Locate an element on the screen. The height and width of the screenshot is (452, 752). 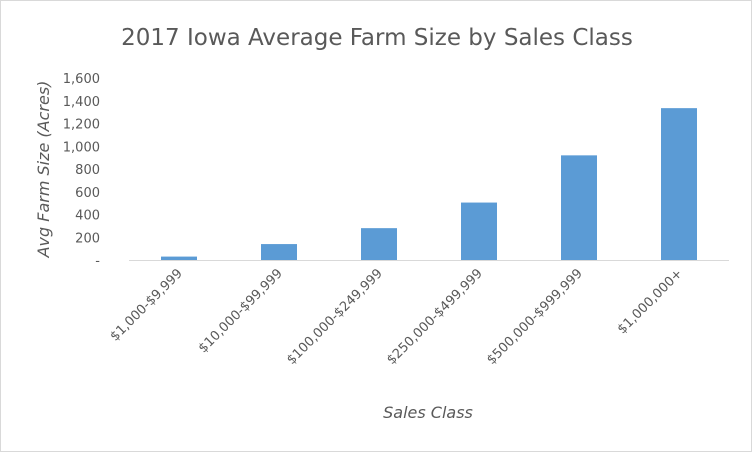
y-axis-title: Avg Farm Size (Acres) is located at coordinates (43, 170).